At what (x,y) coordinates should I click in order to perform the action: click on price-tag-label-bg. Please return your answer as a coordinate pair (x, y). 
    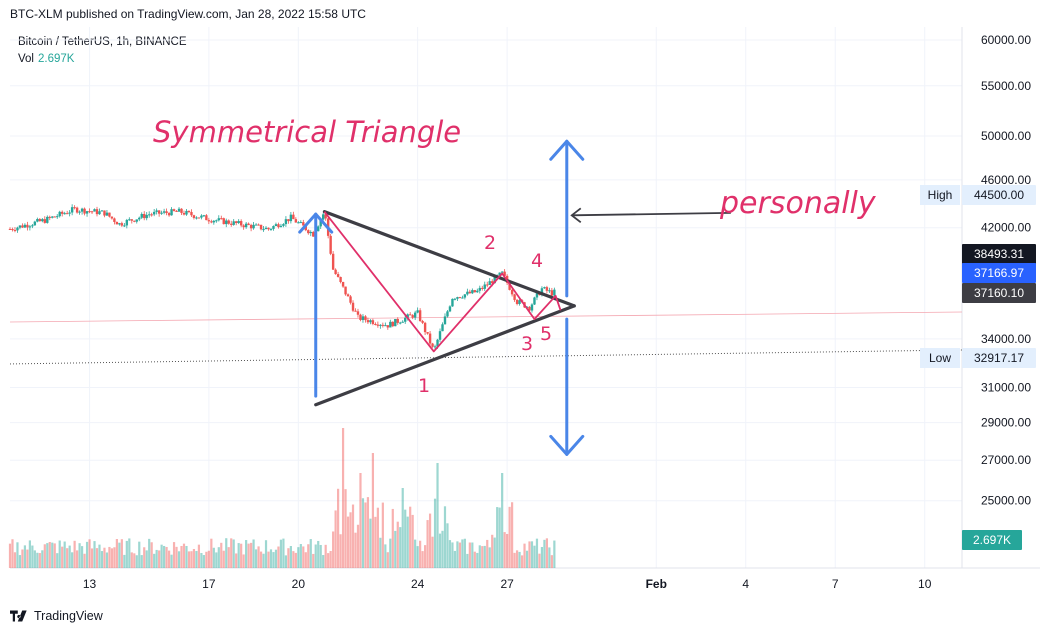
    Looking at the image, I should click on (940, 195).